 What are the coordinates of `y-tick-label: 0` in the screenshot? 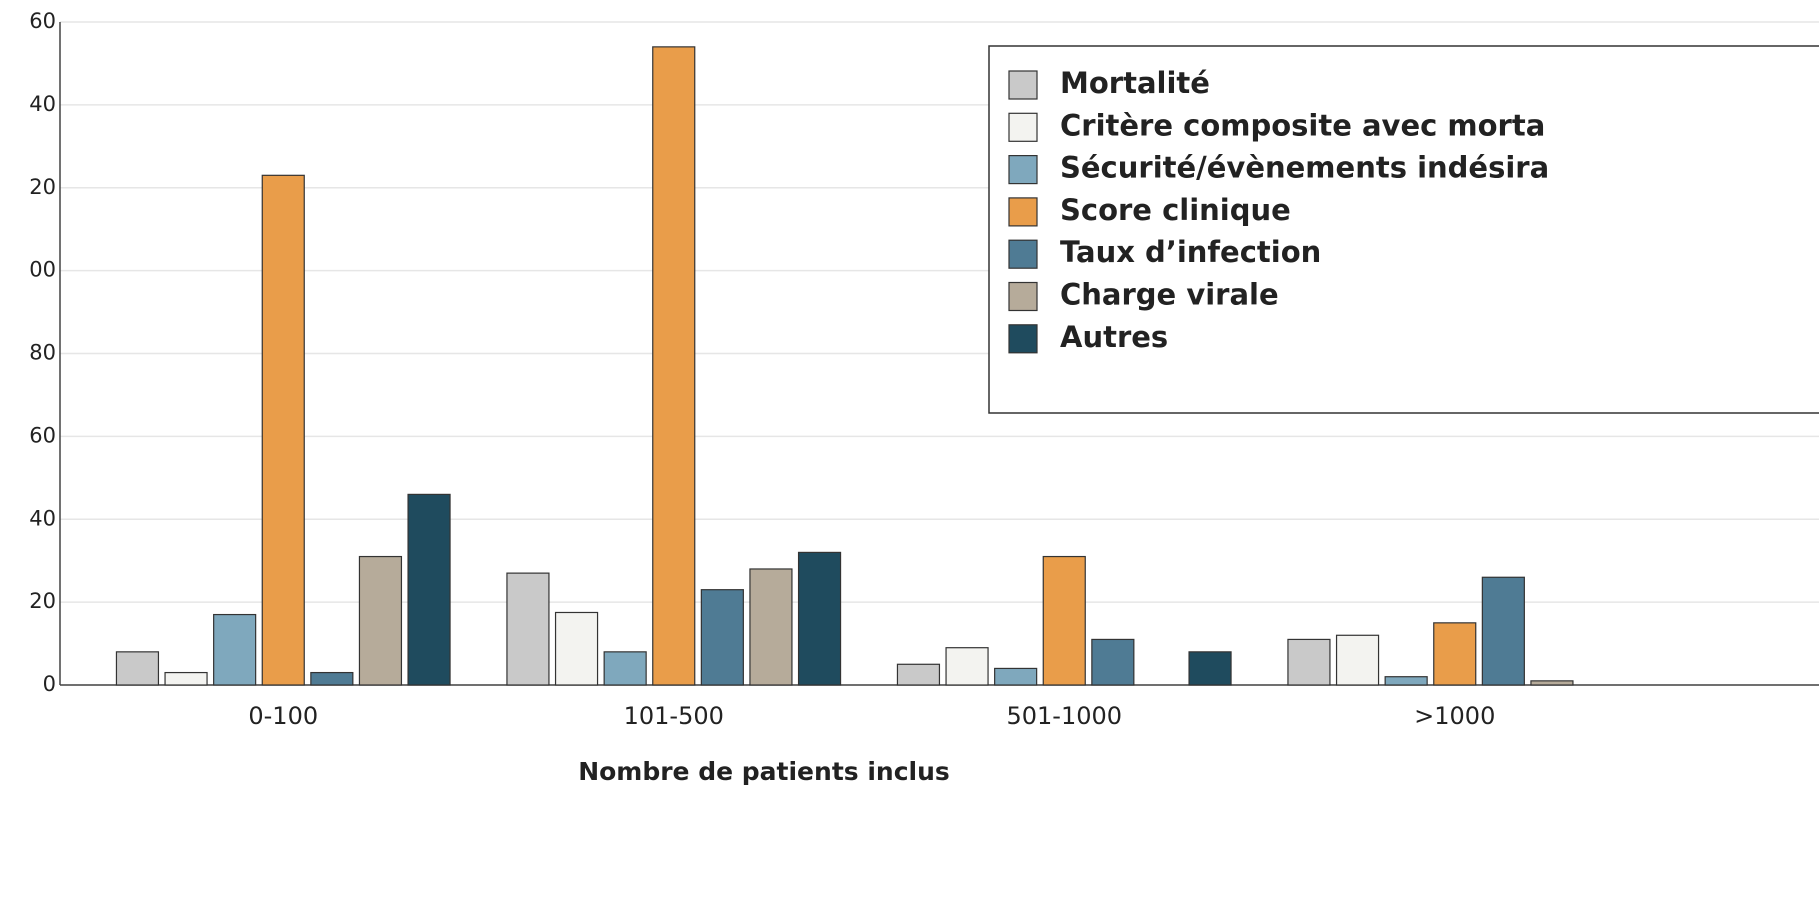 It's located at (49, 684).